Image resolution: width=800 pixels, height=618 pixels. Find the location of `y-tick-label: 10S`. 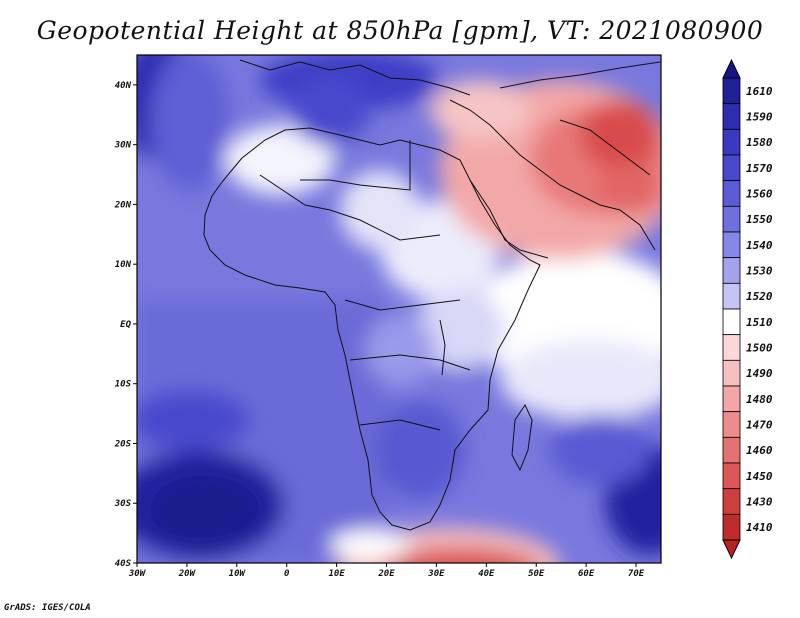

y-tick-label: 10S is located at coordinates (123, 385).